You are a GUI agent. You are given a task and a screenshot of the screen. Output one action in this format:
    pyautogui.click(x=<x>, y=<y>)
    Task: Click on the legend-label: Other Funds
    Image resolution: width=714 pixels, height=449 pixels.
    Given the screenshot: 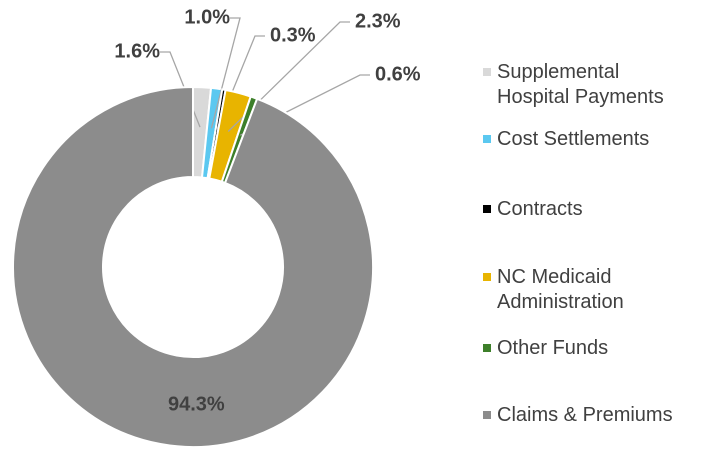 What is the action you would take?
    pyautogui.click(x=553, y=348)
    